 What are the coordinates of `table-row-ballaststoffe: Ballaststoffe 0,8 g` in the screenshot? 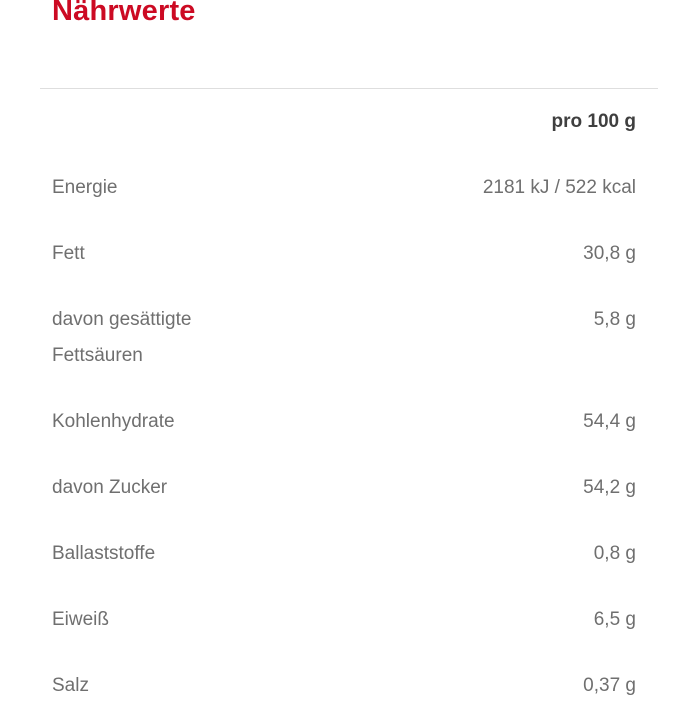 It's located at (349, 554).